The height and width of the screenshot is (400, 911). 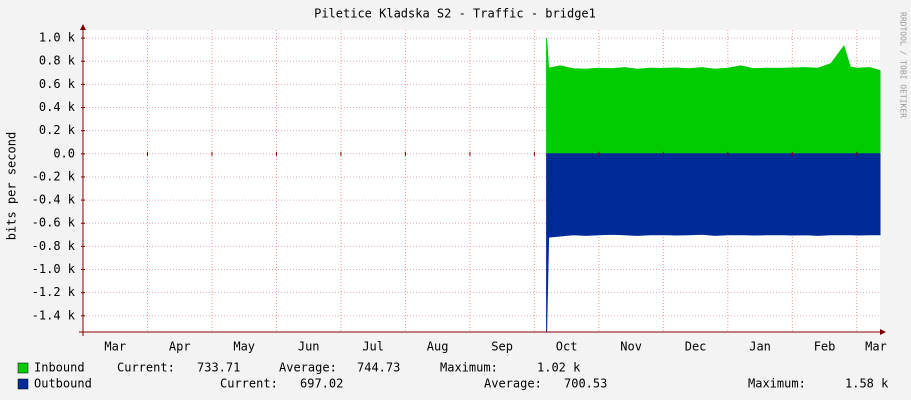 What do you see at coordinates (378, 368) in the screenshot?
I see `legend-stat: 744.73` at bounding box center [378, 368].